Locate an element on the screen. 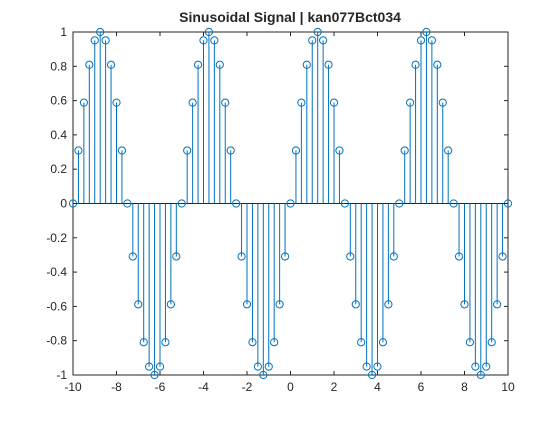 This screenshot has height=425, width=560. x-tick-label: 10 is located at coordinates (508, 387).